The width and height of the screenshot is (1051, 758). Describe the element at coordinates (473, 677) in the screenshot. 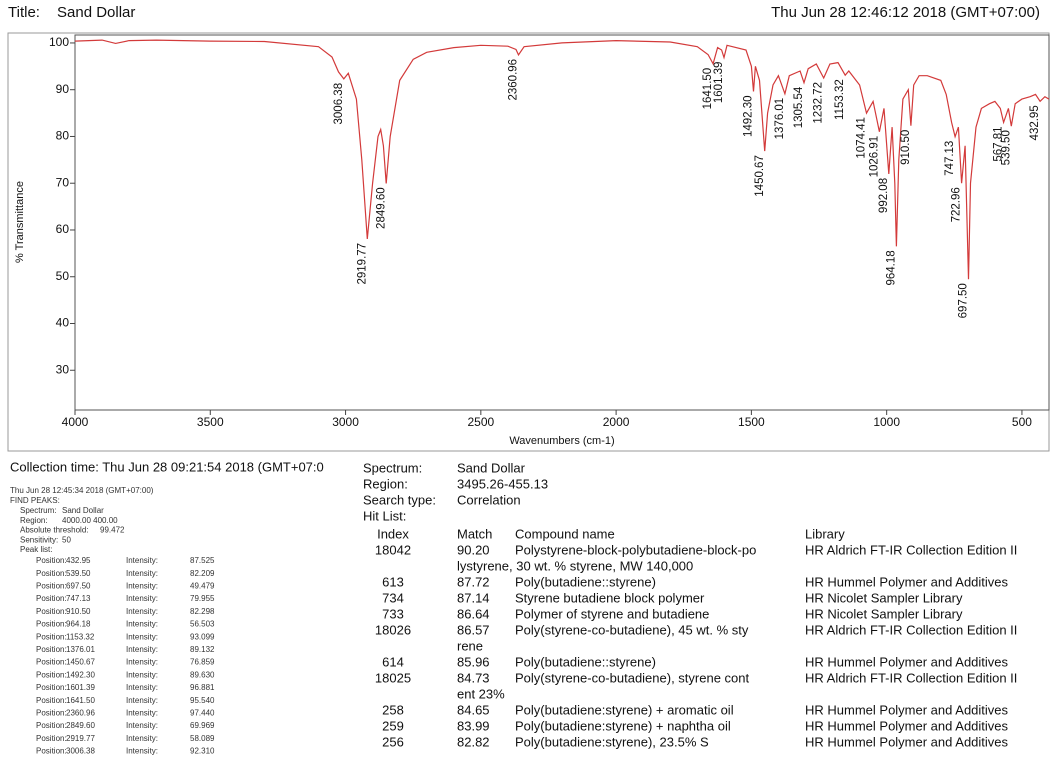

I see `hit-match: 84.73` at that location.